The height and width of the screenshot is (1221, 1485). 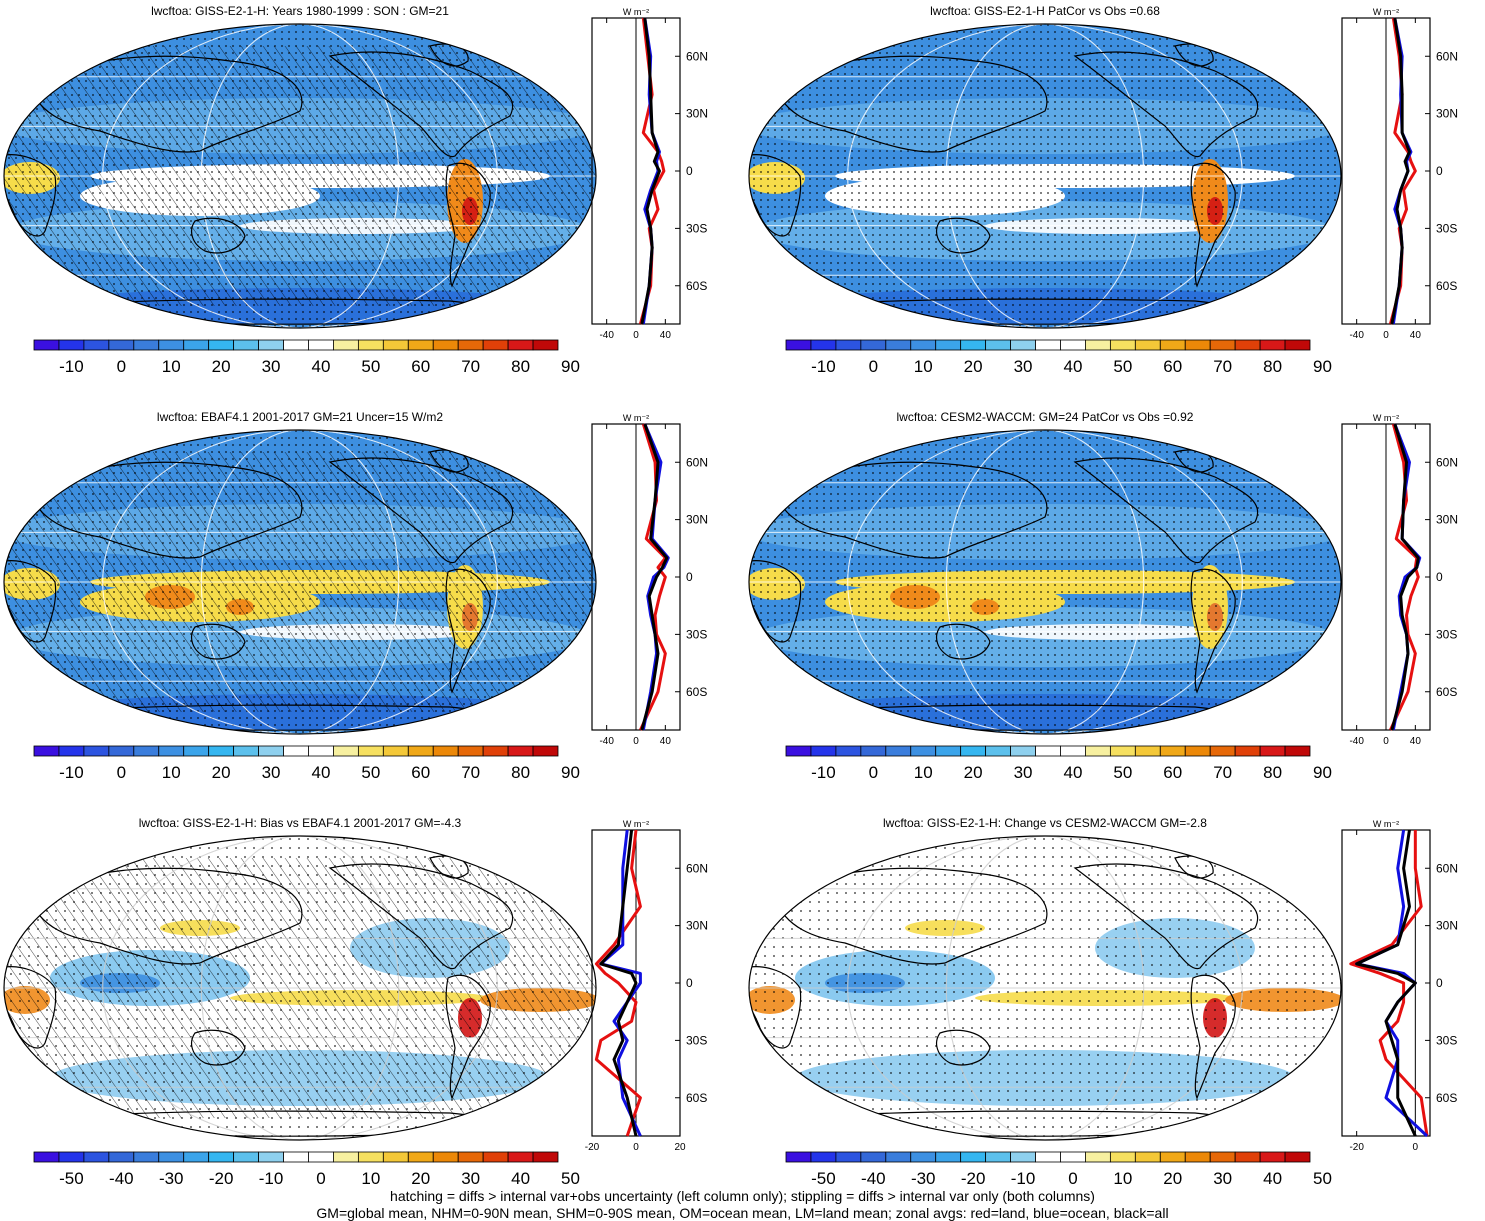 What do you see at coordinates (697, 868) in the screenshot?
I see `zonal-lat-tick-label: 60N` at bounding box center [697, 868].